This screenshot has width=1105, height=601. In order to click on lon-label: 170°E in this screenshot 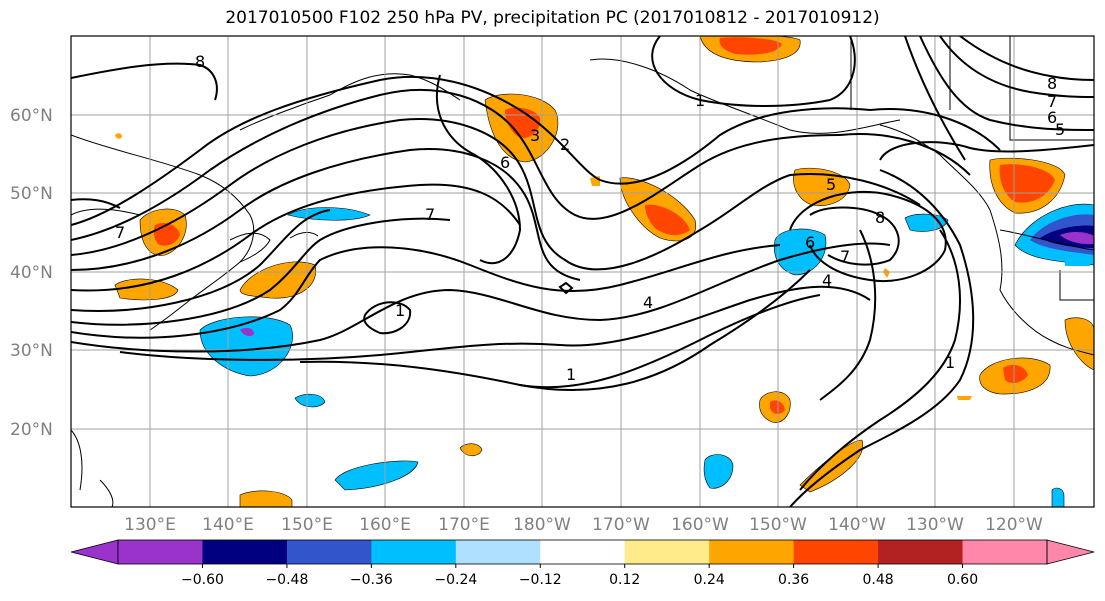, I will do `click(464, 525)`.